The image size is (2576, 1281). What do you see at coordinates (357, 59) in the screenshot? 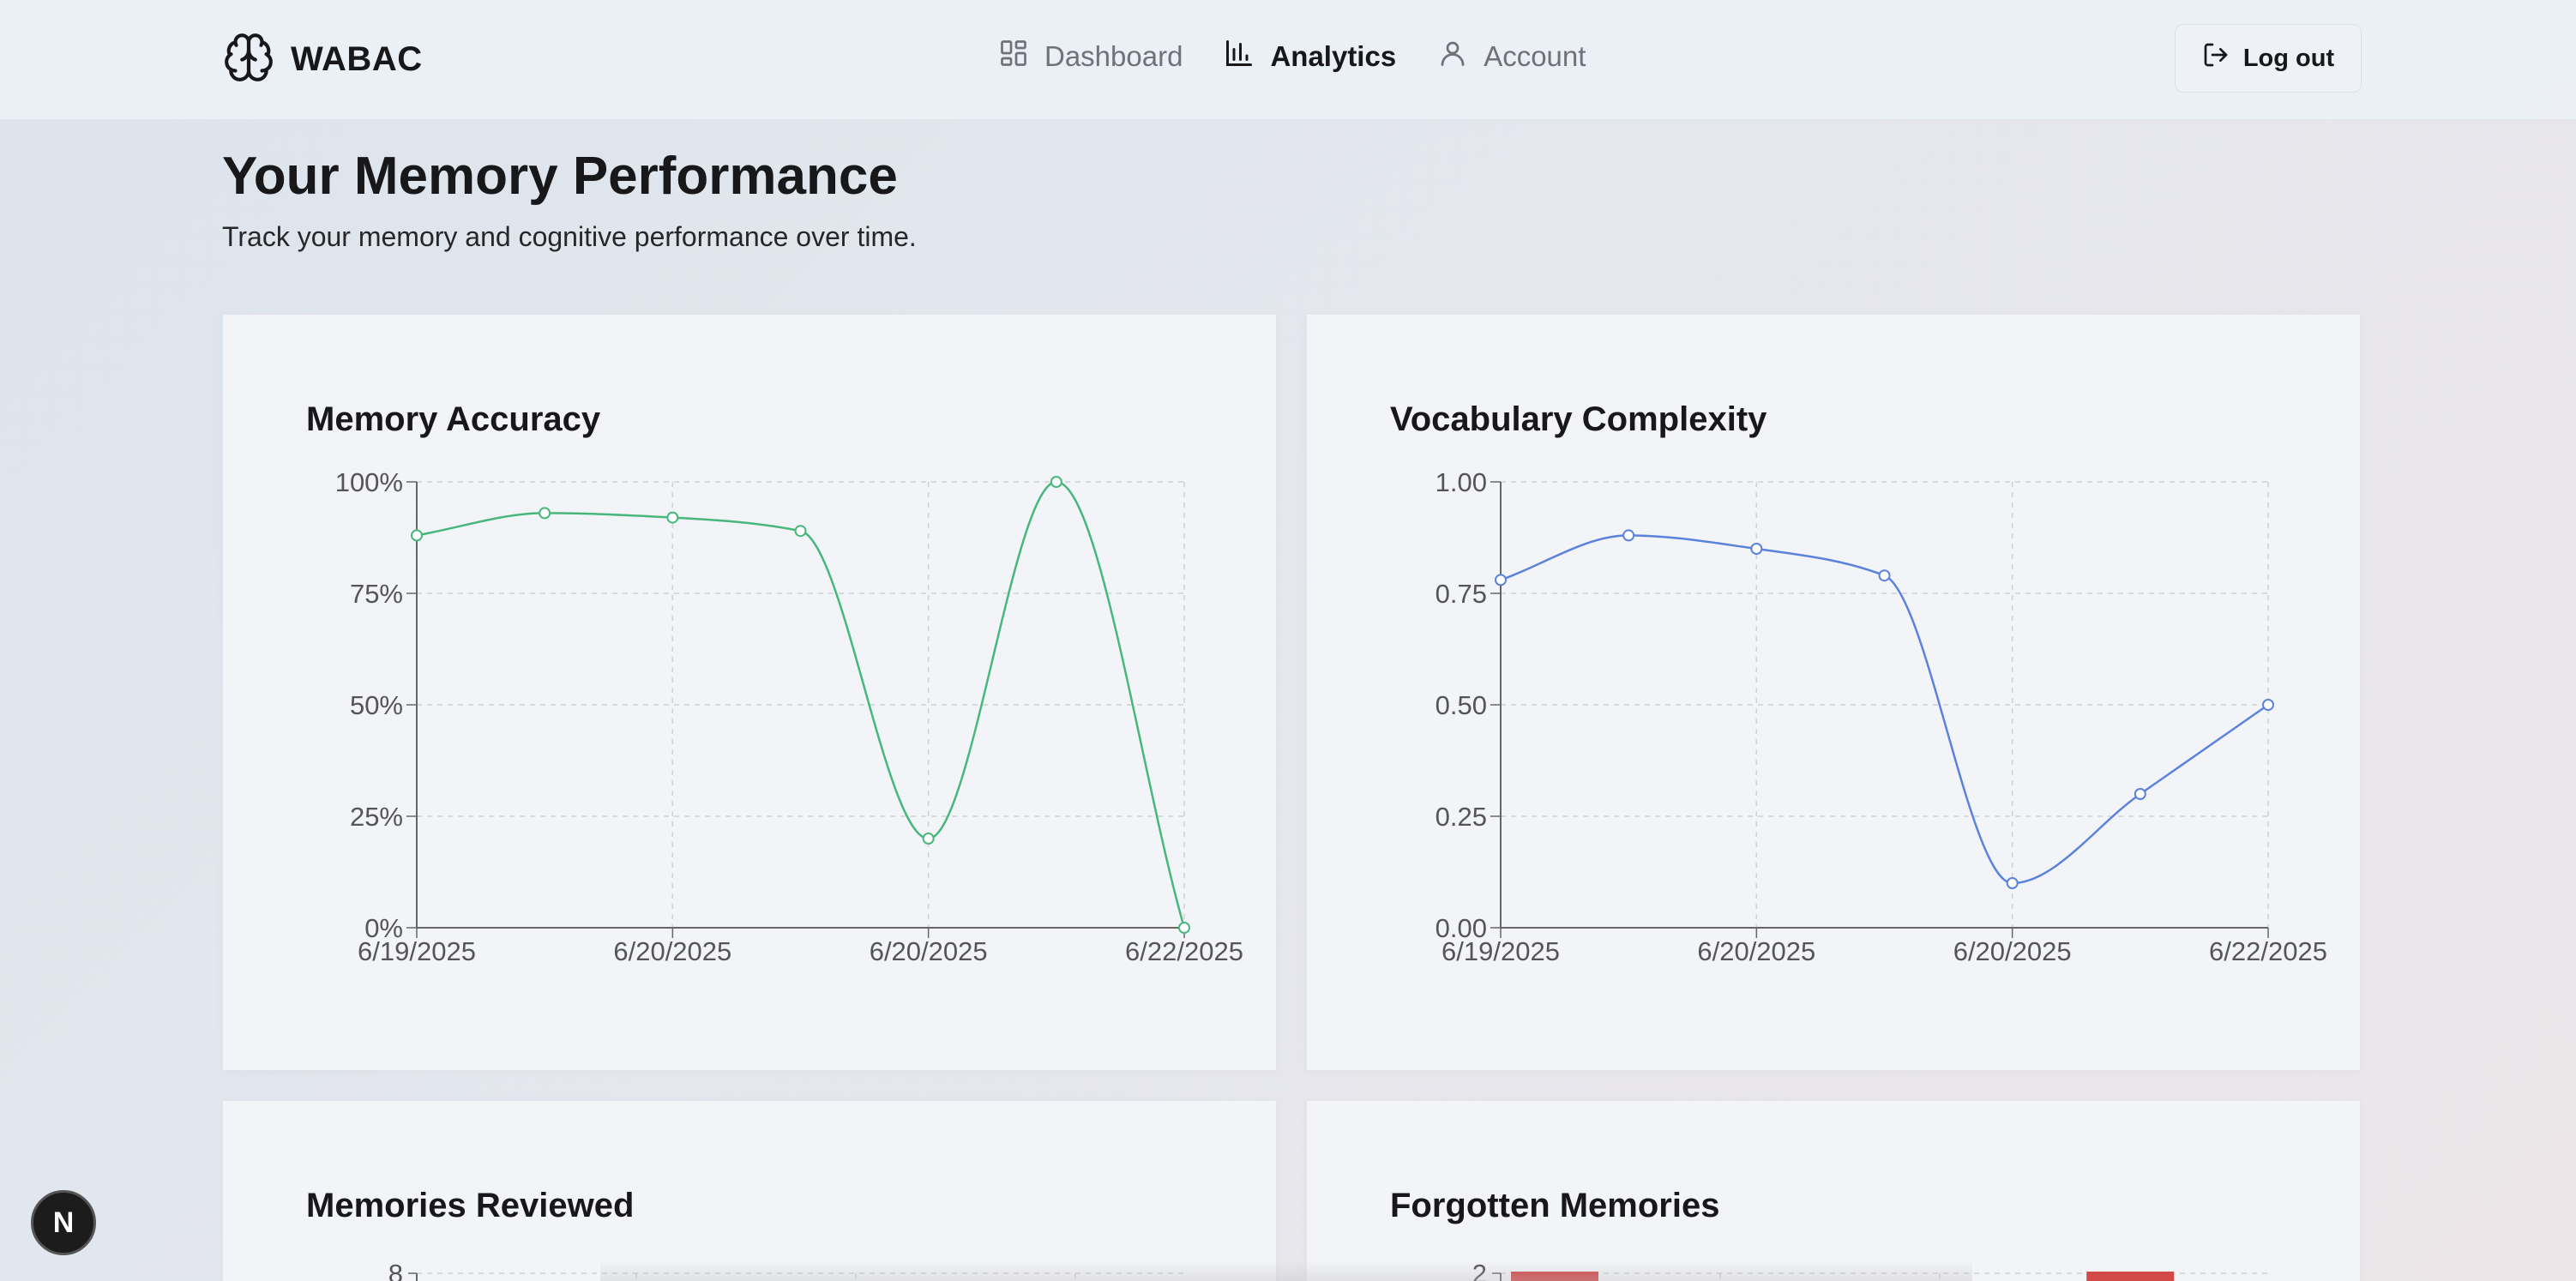
I see `brand-name: WABAC` at bounding box center [357, 59].